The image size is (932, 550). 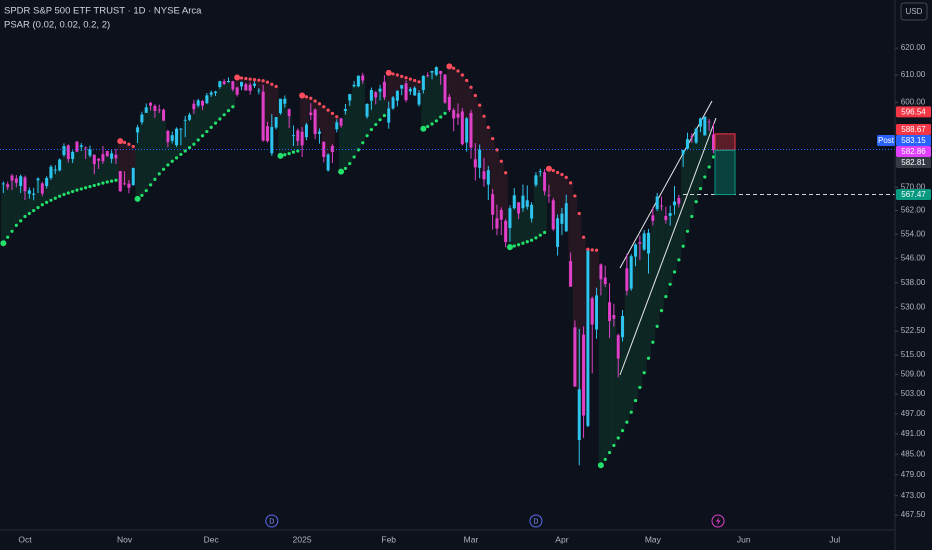 I want to click on earnings-icon, so click(x=718, y=521).